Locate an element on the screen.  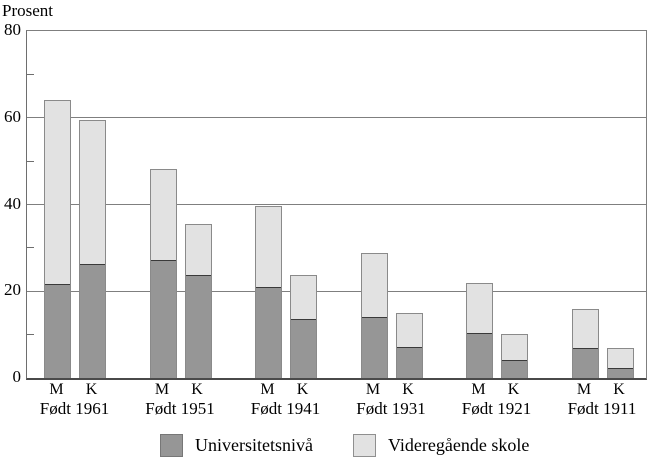
x-label-m-2: M is located at coordinates (162, 389).